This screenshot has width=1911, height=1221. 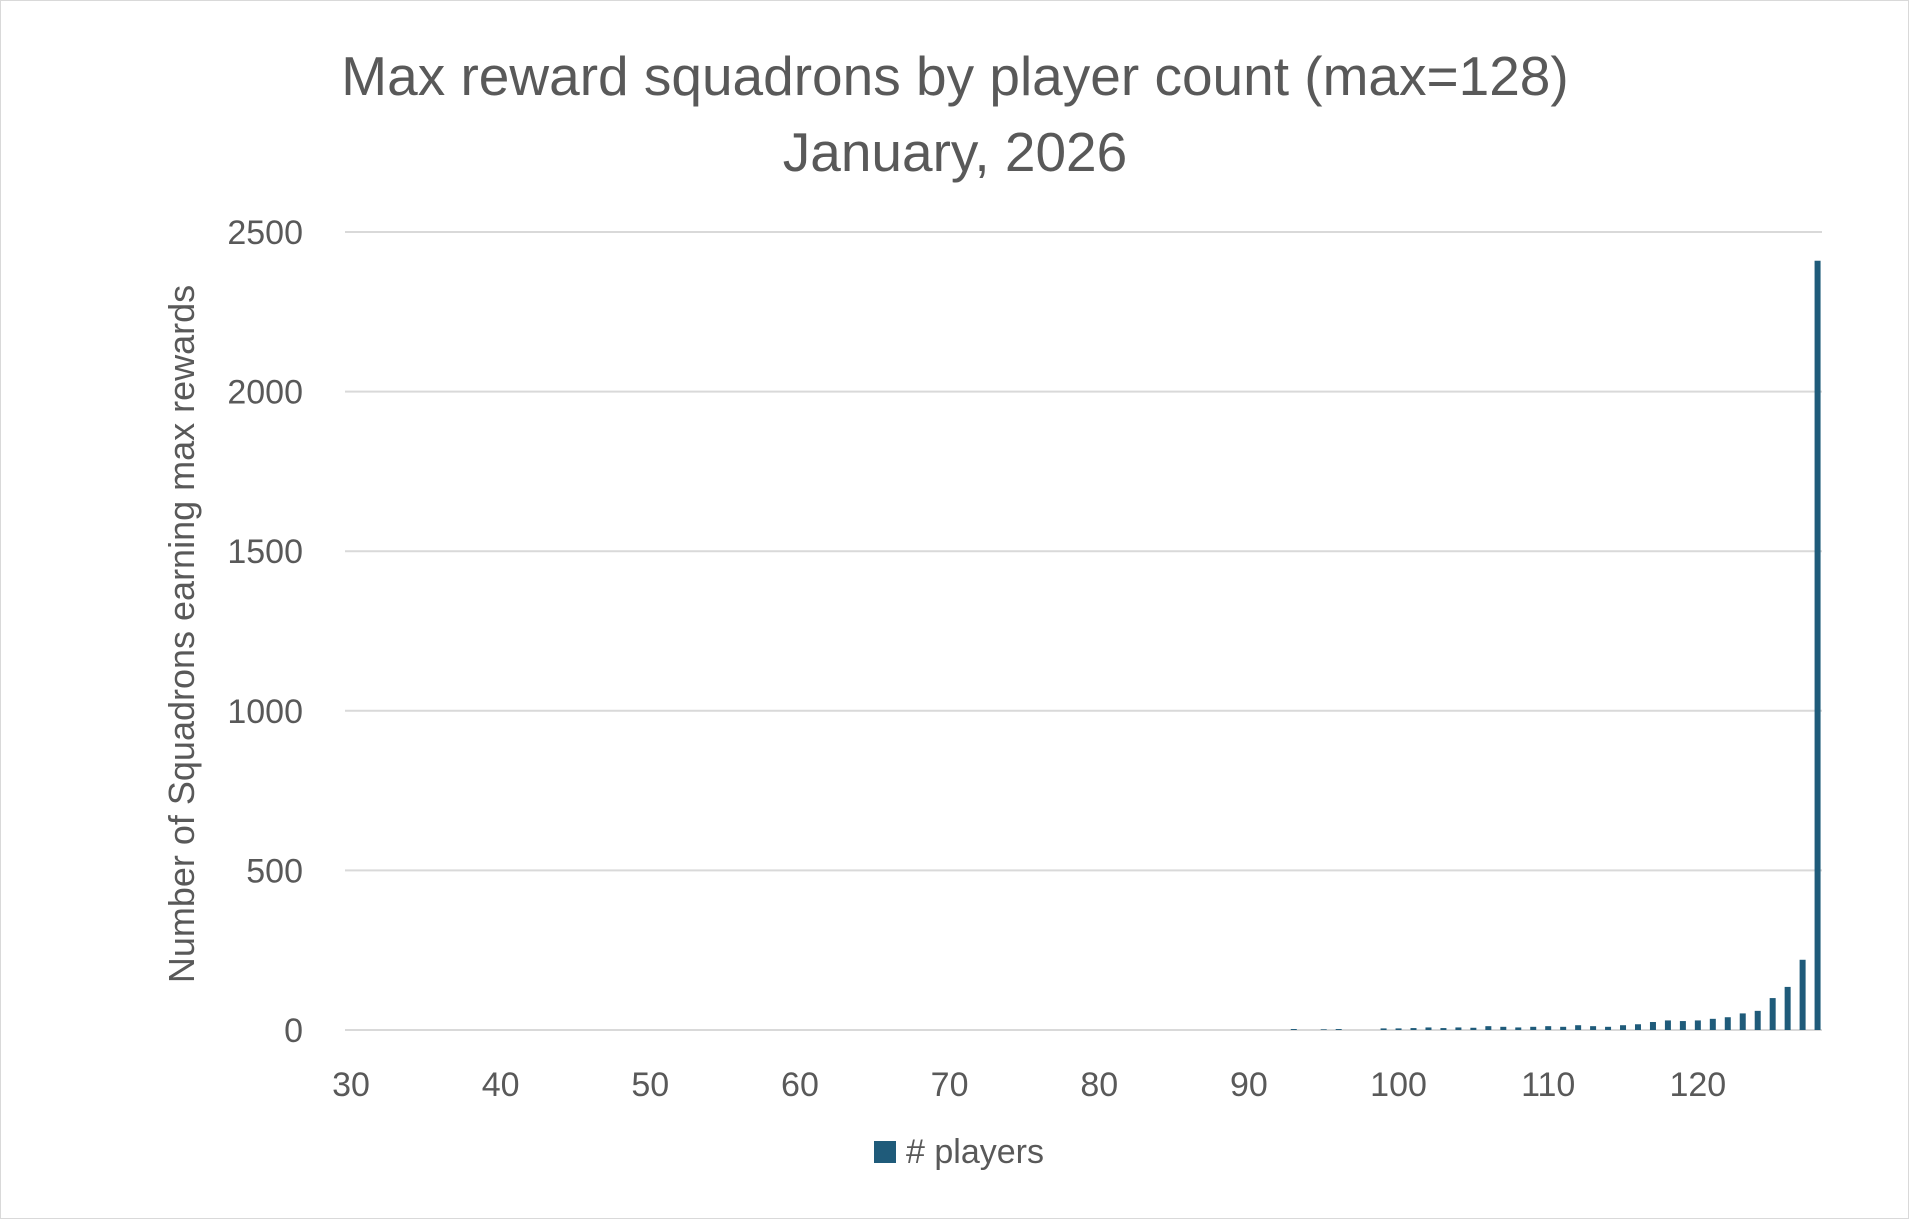 What do you see at coordinates (1548, 1085) in the screenshot?
I see `x-tick-label: 110` at bounding box center [1548, 1085].